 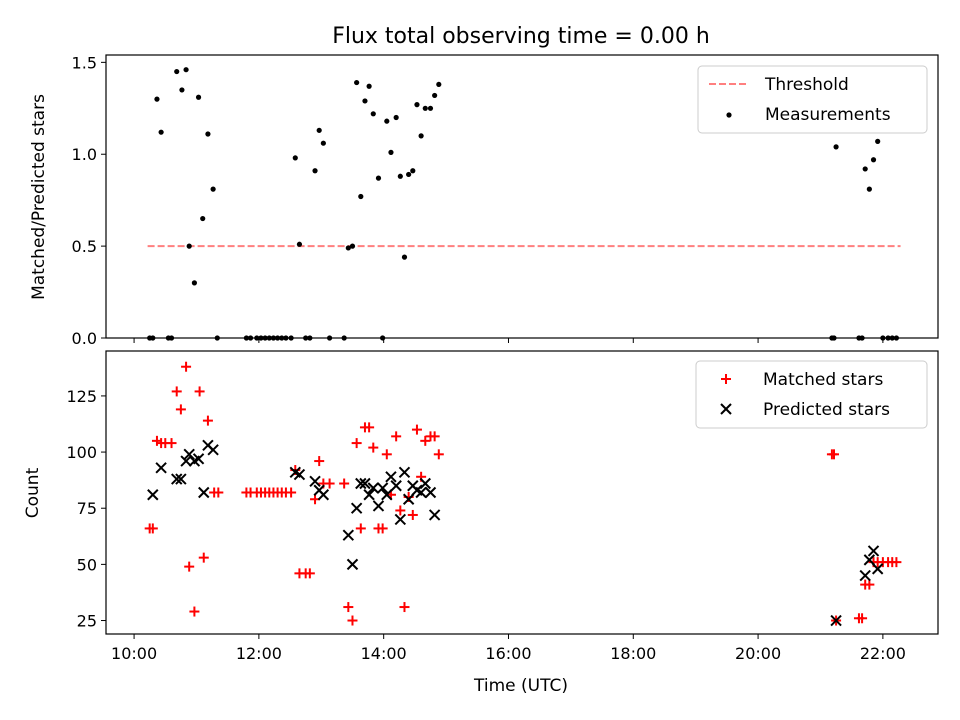 What do you see at coordinates (521, 36) in the screenshot?
I see `chart-title: Flux total observing time = 0.00 h` at bounding box center [521, 36].